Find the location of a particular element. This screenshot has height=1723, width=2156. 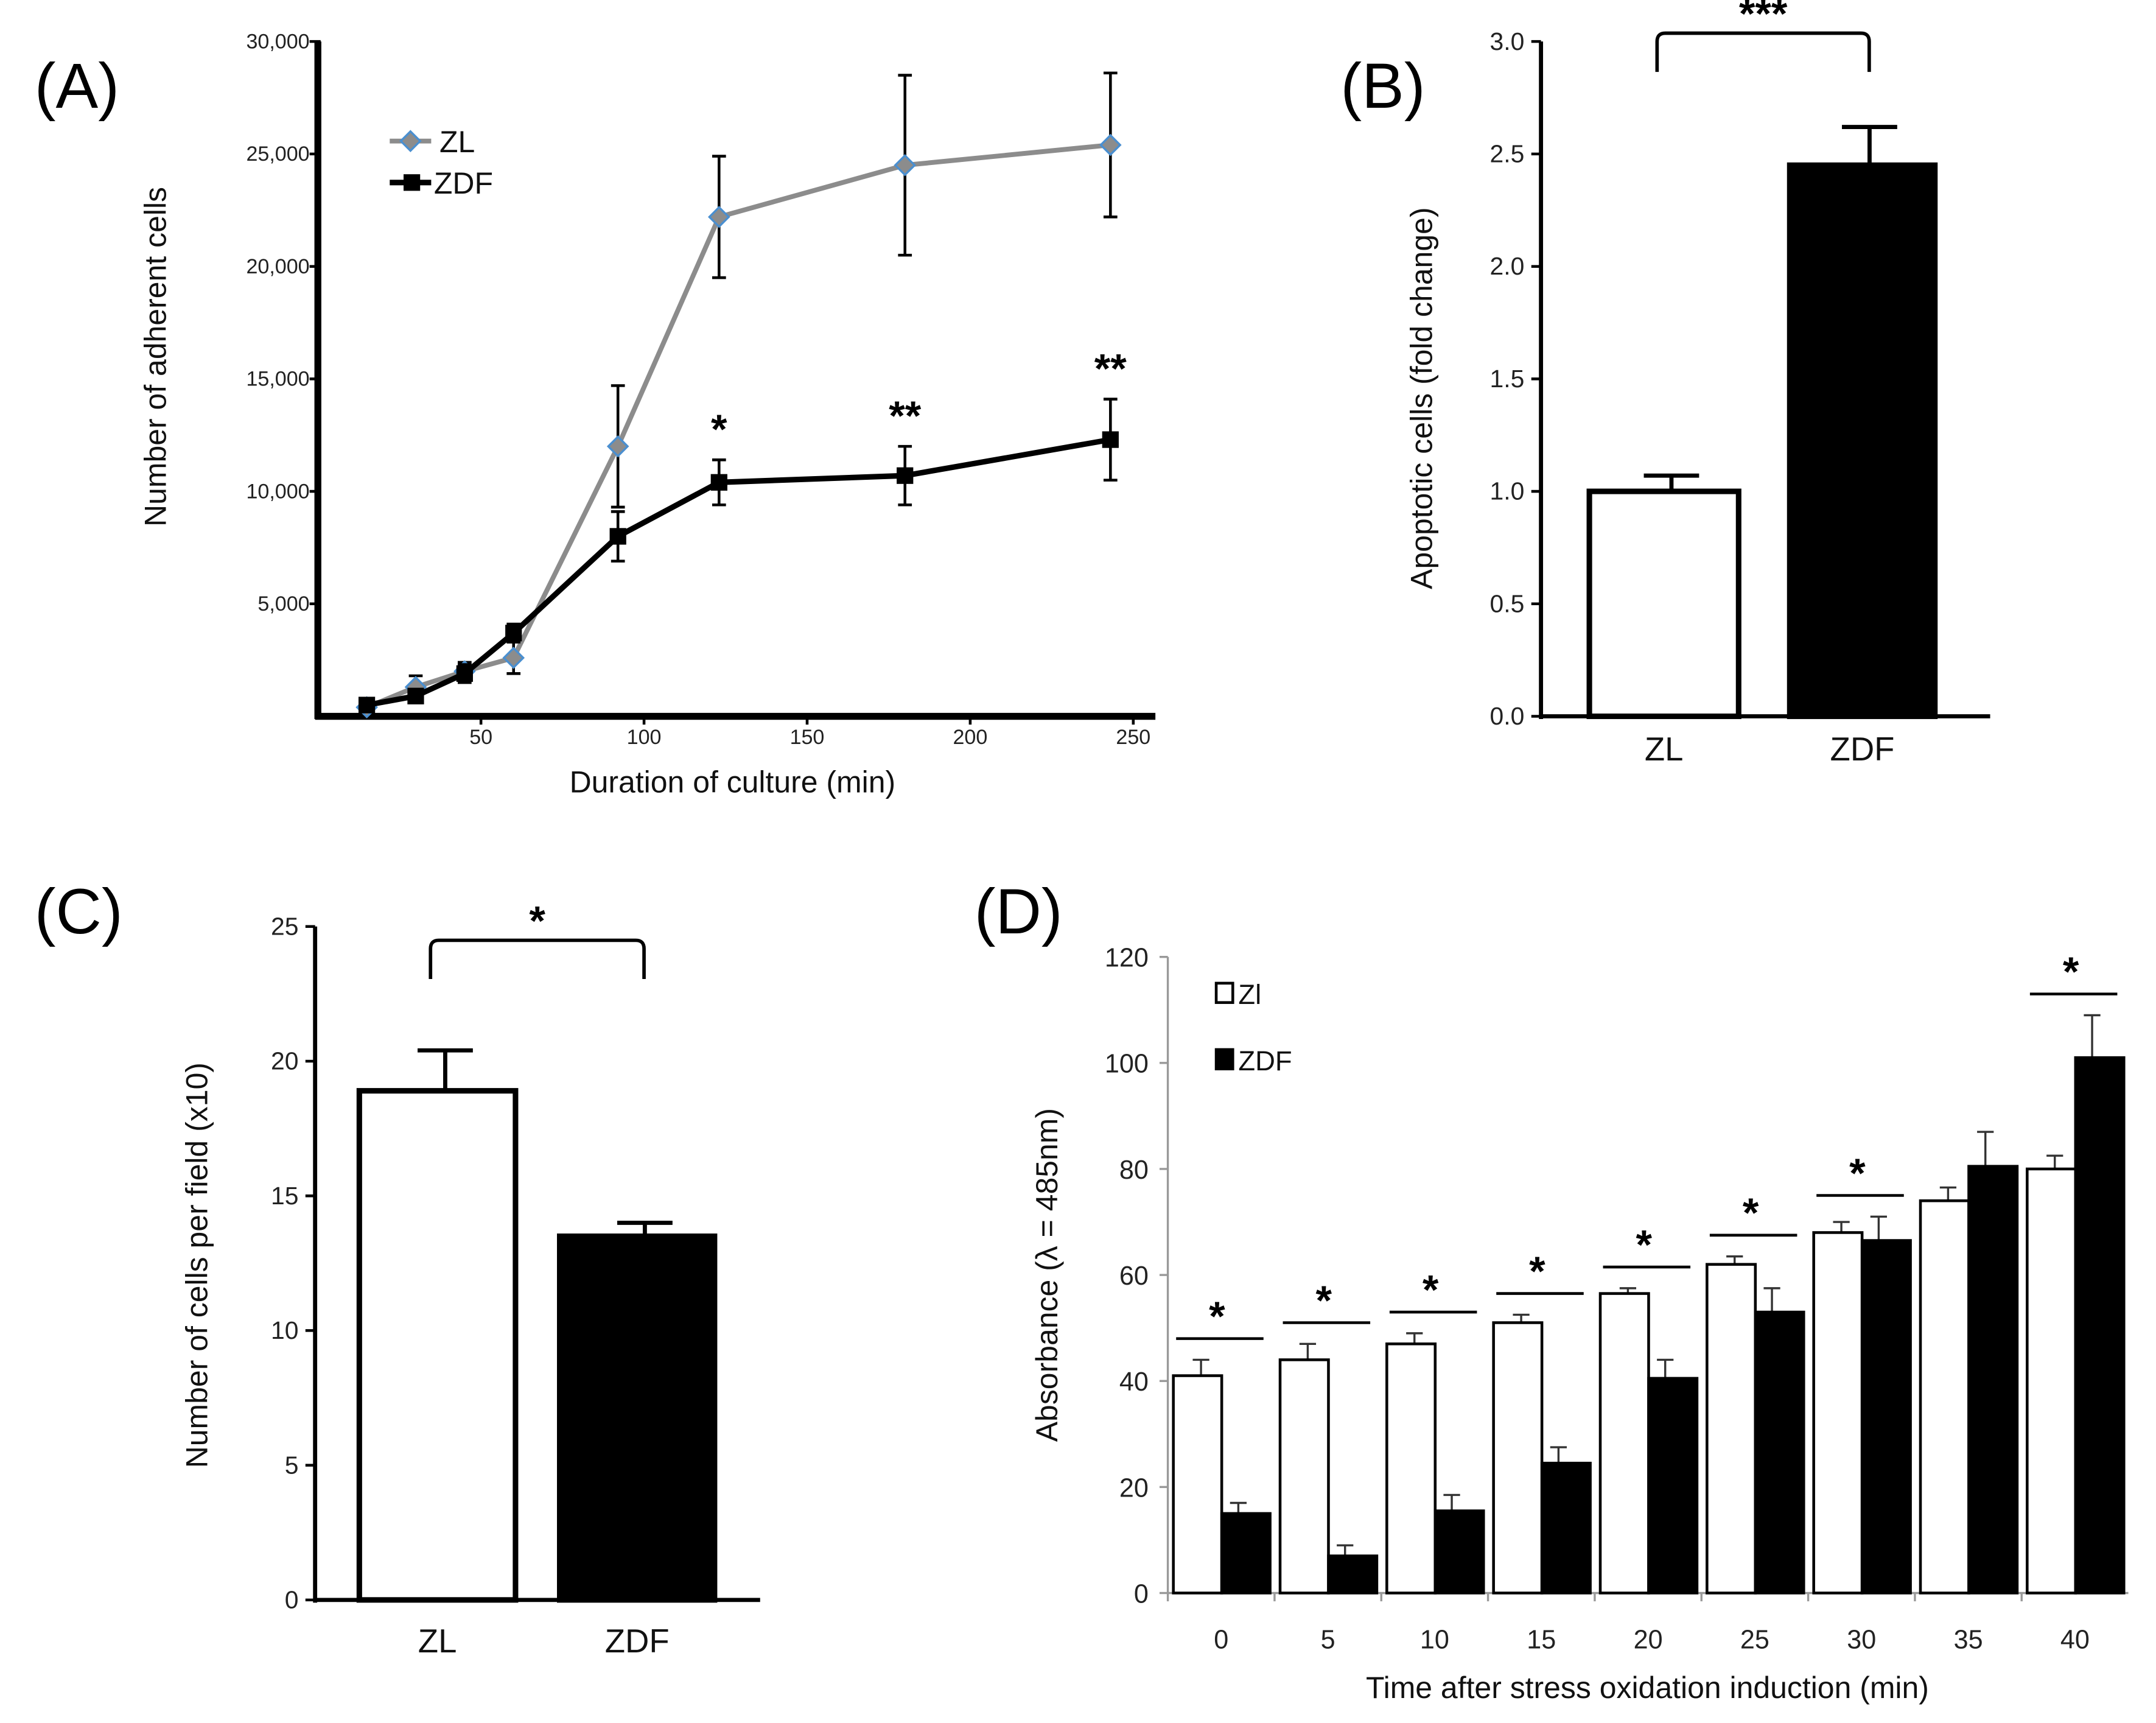

d-legend-zl-label: Zl is located at coordinates (1249, 994).